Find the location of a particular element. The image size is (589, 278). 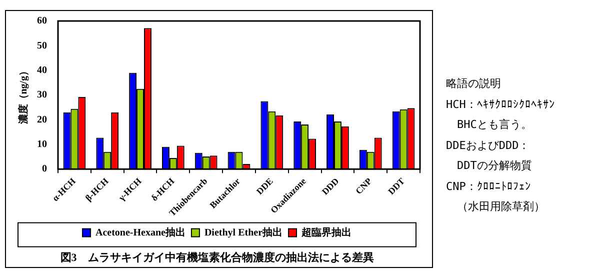

y-tick-label: 0 is located at coordinates (44, 169).